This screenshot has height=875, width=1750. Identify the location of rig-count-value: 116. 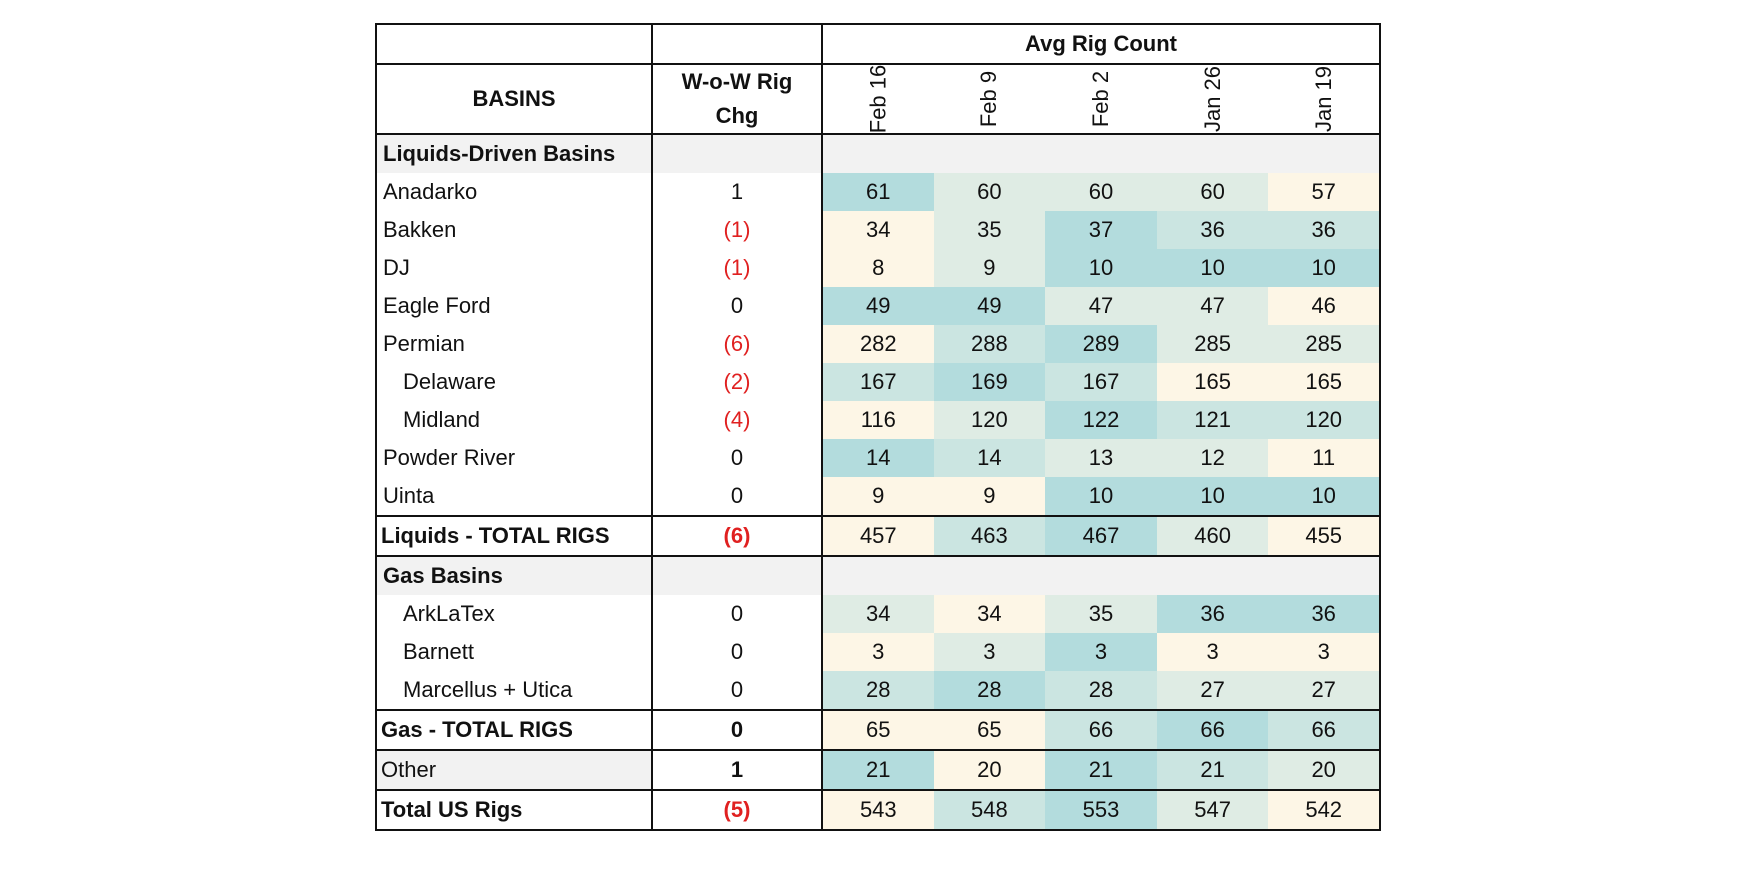
(878, 420).